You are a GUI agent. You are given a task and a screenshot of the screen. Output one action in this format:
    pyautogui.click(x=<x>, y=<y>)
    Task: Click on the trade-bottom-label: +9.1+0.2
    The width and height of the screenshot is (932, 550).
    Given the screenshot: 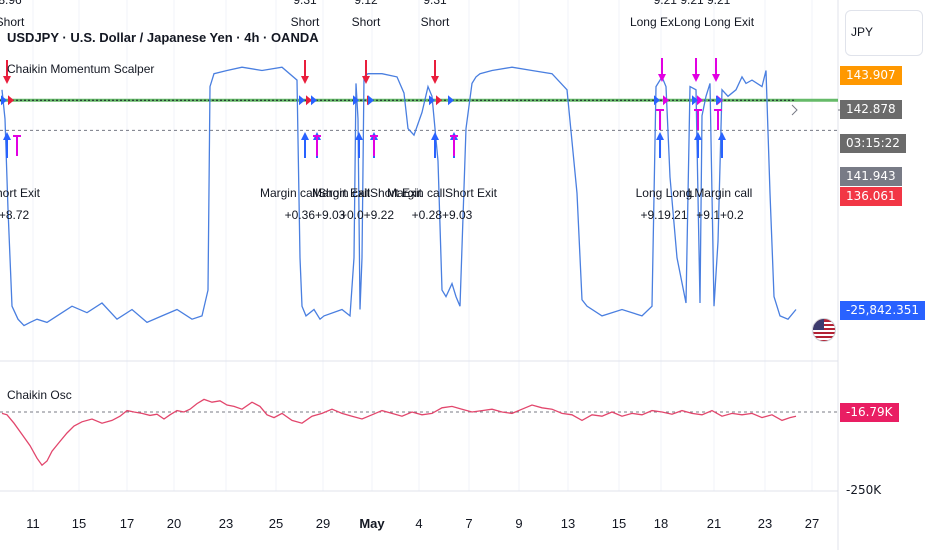 What is the action you would take?
    pyautogui.click(x=720, y=215)
    